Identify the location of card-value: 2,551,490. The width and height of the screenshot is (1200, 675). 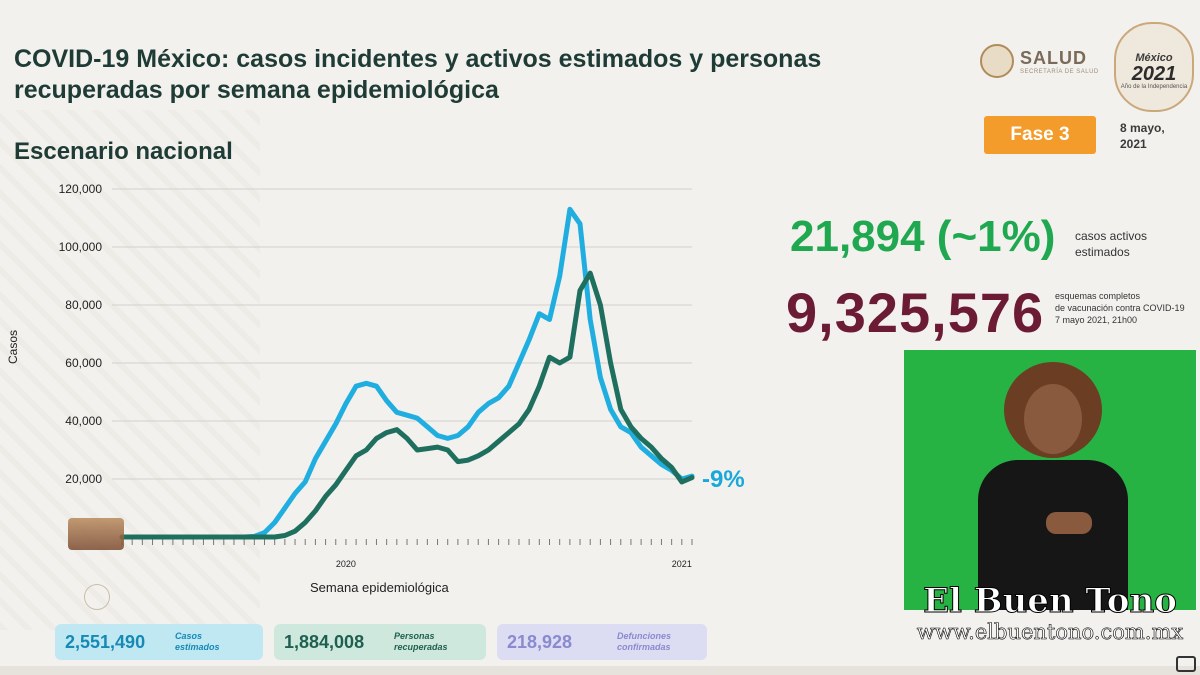
(105, 641).